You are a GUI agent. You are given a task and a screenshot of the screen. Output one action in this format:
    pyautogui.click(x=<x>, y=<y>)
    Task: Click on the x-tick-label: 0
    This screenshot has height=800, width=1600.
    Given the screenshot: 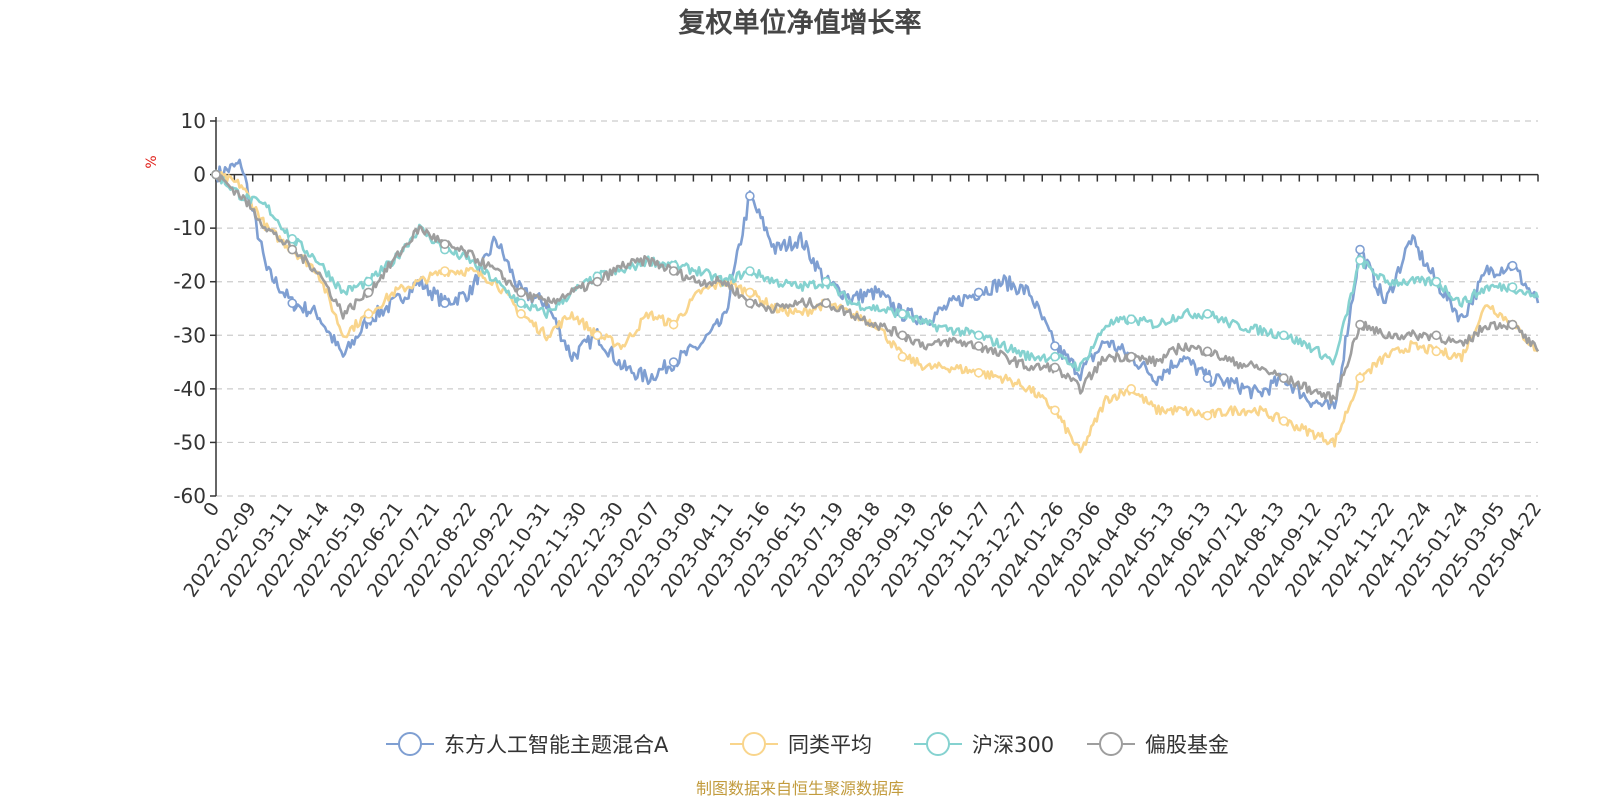 What is the action you would take?
    pyautogui.click(x=211, y=509)
    